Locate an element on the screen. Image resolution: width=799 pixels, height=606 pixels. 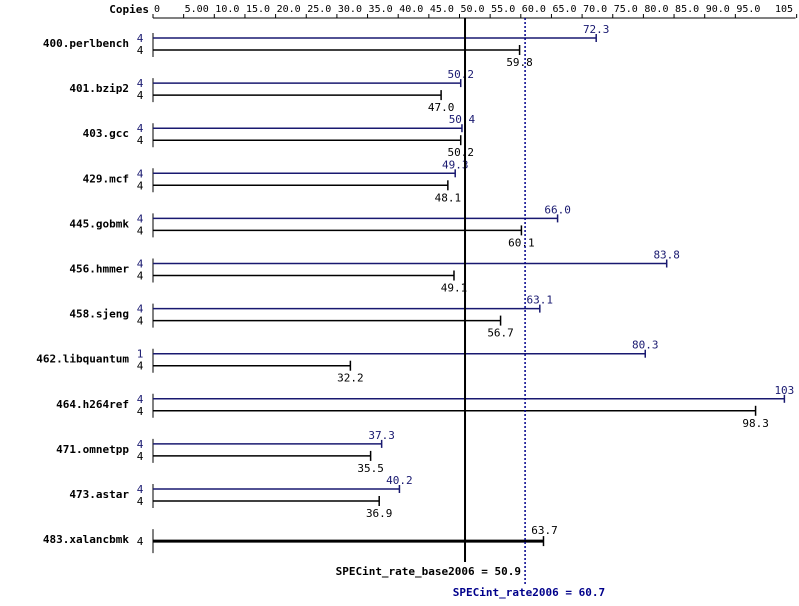
x-tick-label: 75.0 is located at coordinates (626, 9).